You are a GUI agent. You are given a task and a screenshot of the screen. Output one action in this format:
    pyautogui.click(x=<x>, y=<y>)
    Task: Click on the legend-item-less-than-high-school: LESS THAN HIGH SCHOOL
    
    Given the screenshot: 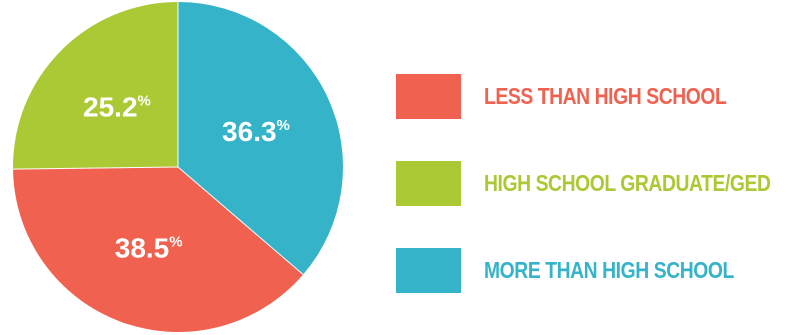 What is the action you would take?
    pyautogui.click(x=596, y=96)
    